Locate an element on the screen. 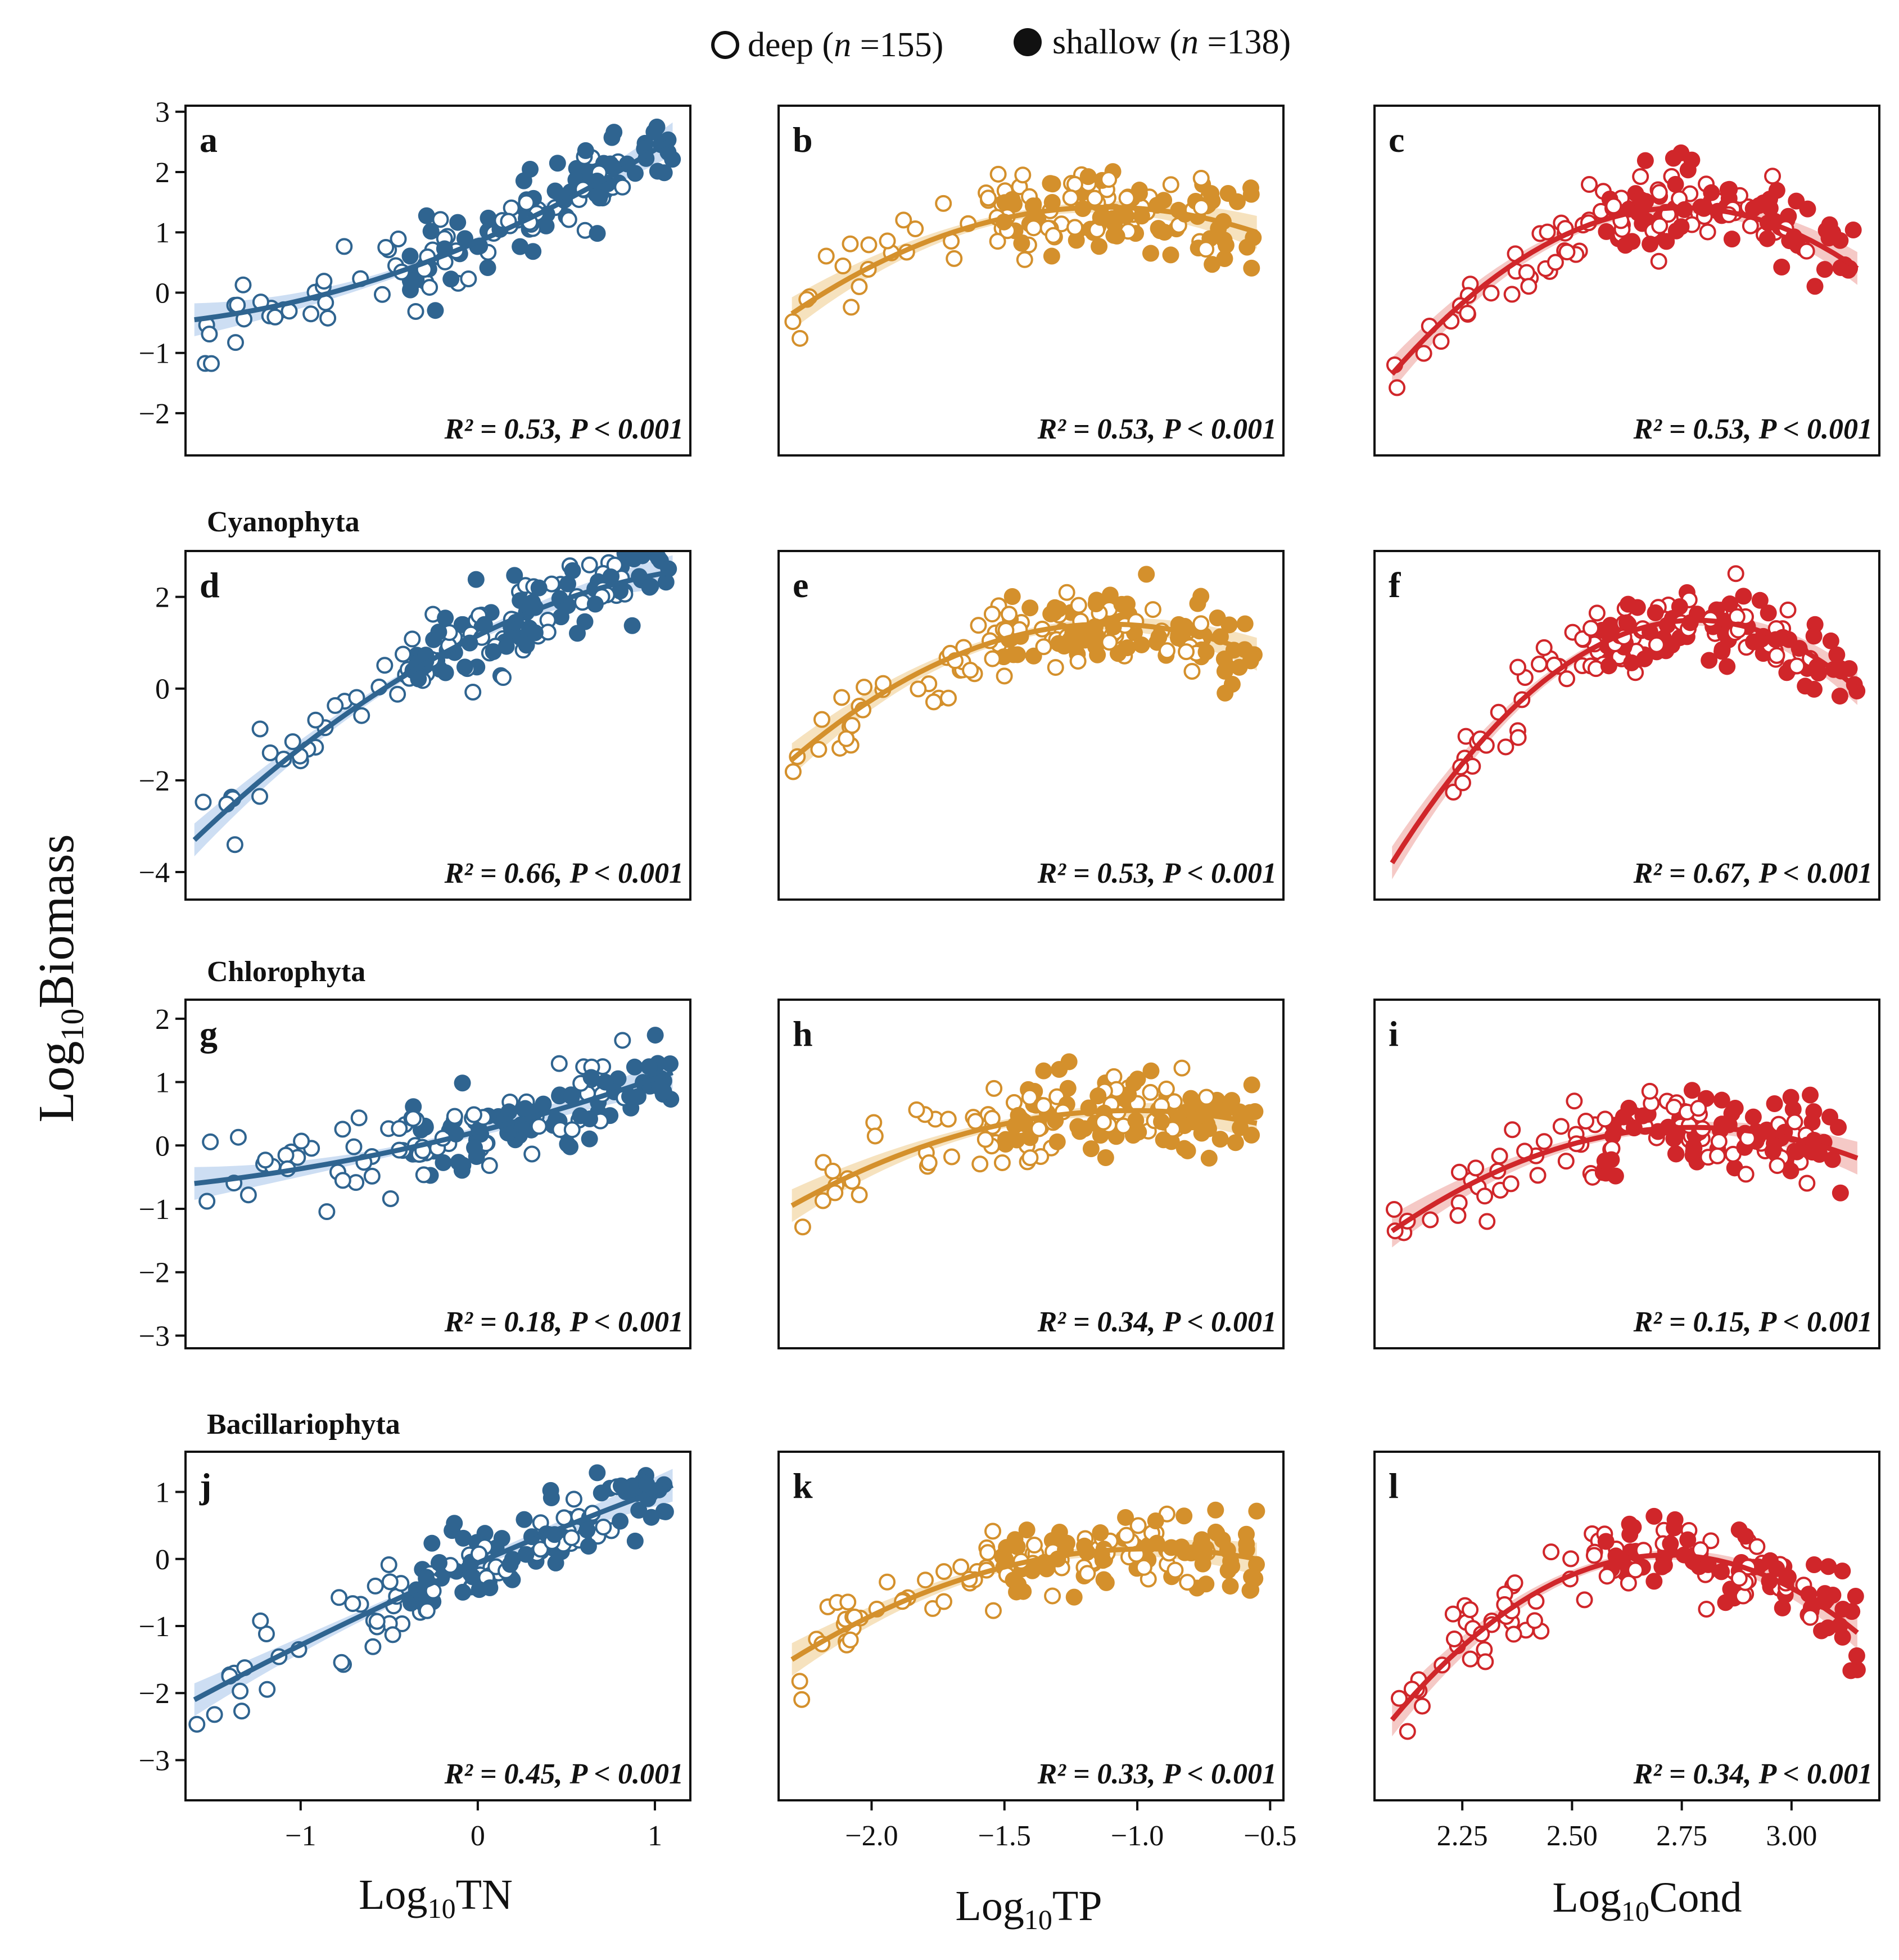  x-tick-label: 2.50 is located at coordinates (1572, 1836).